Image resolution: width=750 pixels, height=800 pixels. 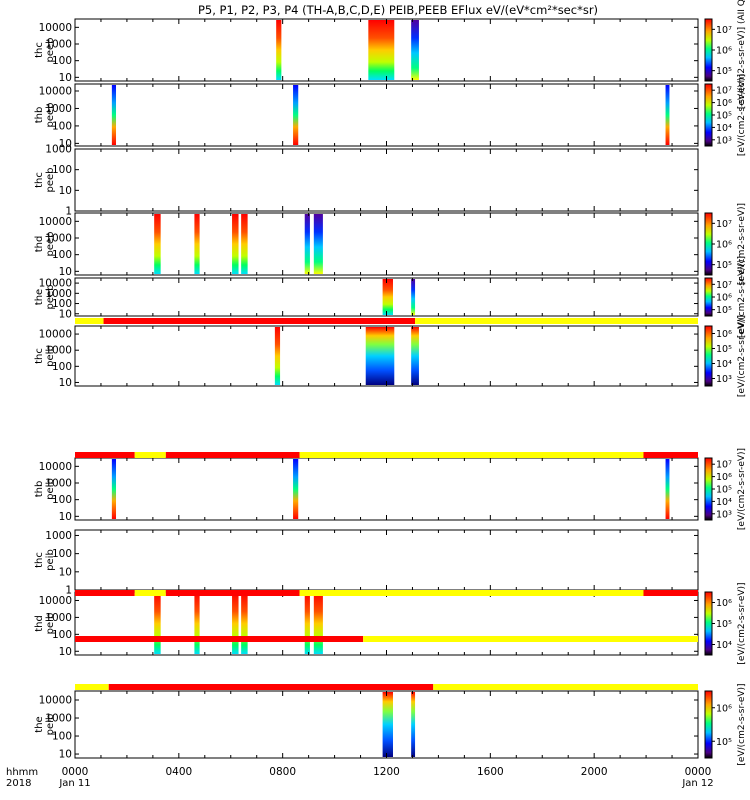 I want to click on time-tick-label: 1600, so click(x=490, y=772).